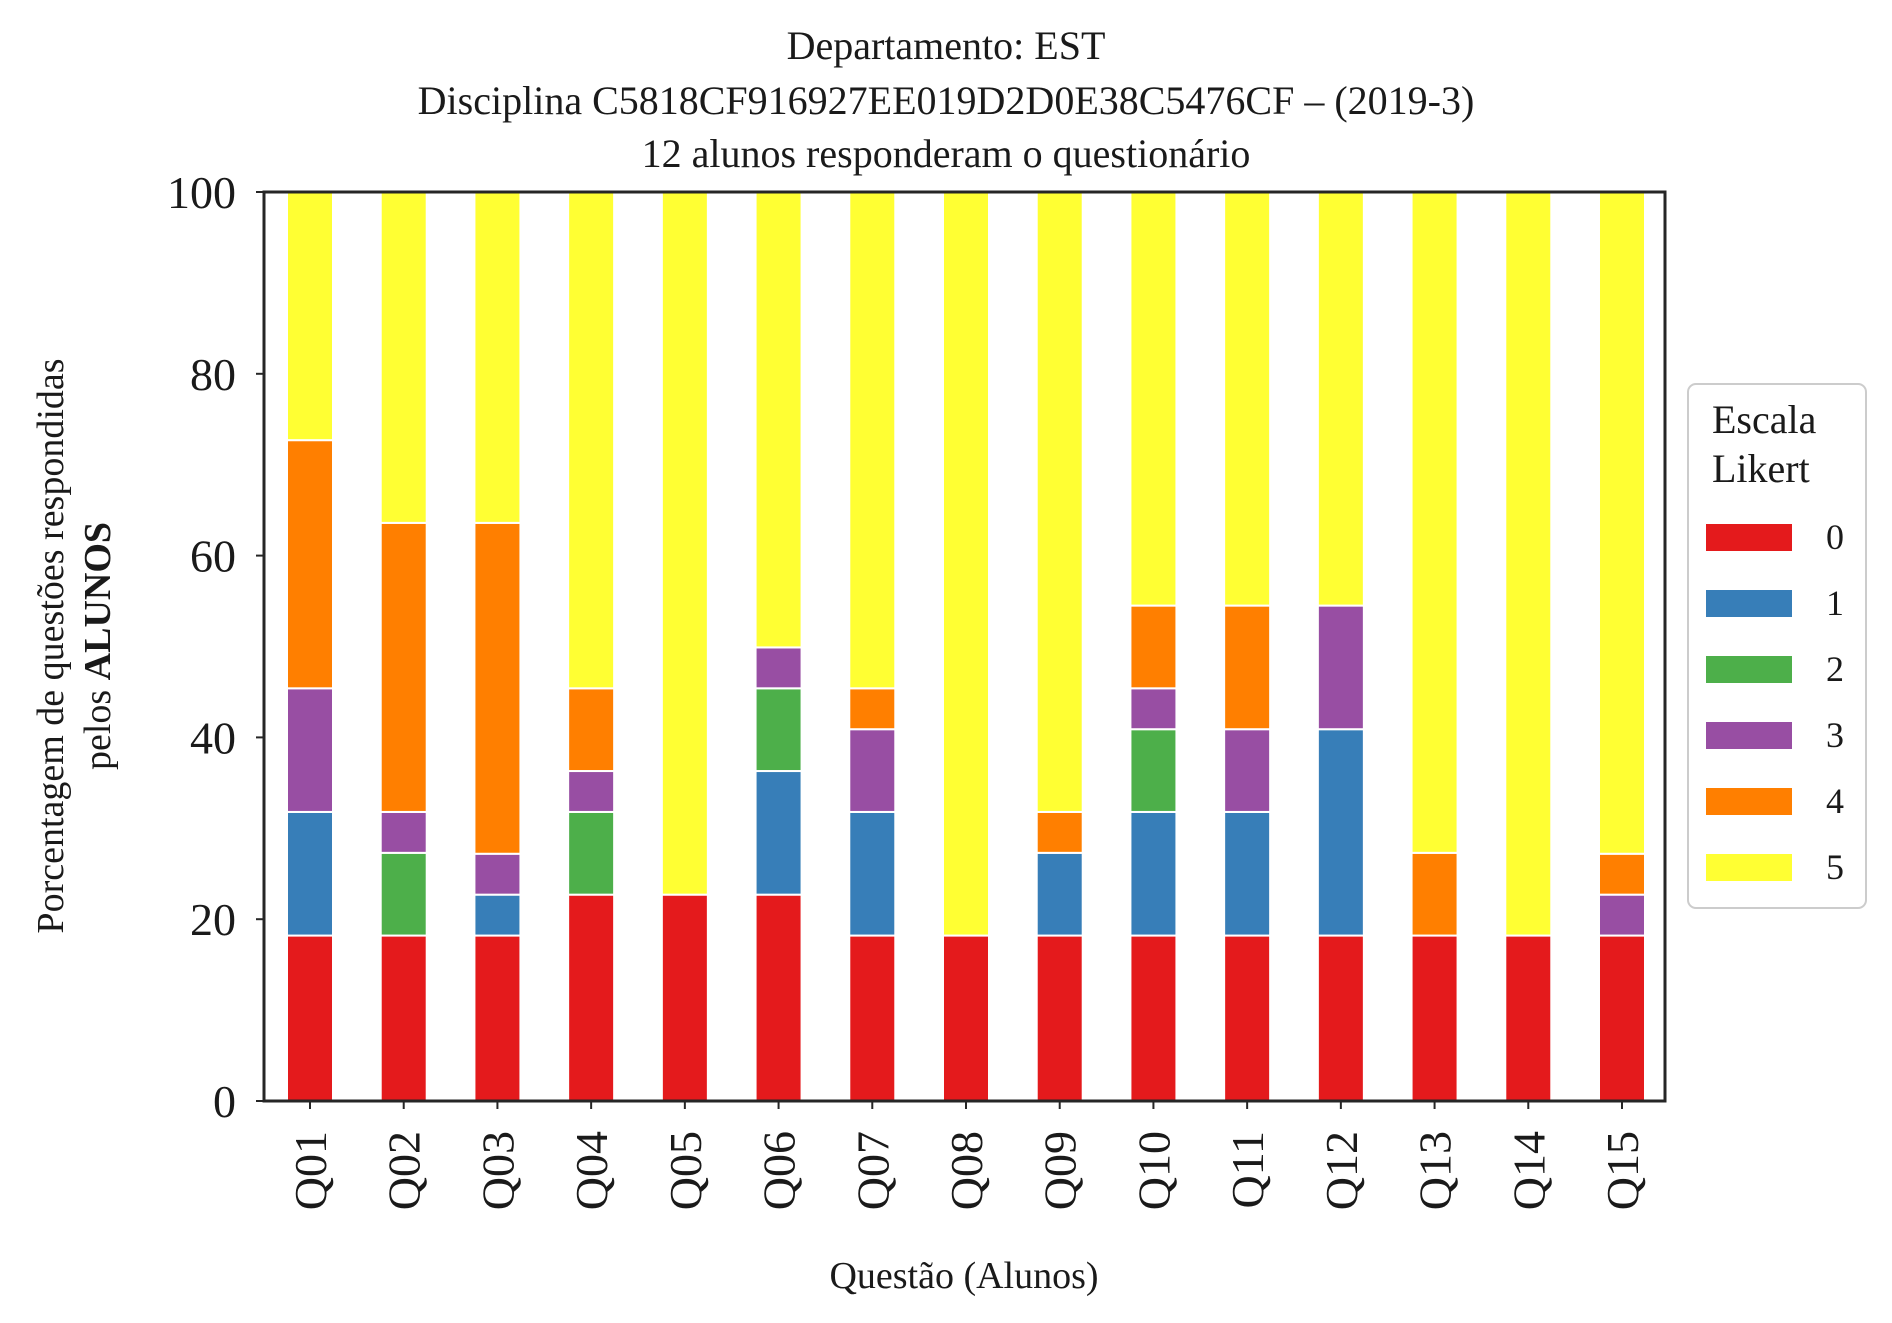 The height and width of the screenshot is (1323, 1892). I want to click on y-axis-label-line-2: pelos ALUNOS, so click(98, 646).